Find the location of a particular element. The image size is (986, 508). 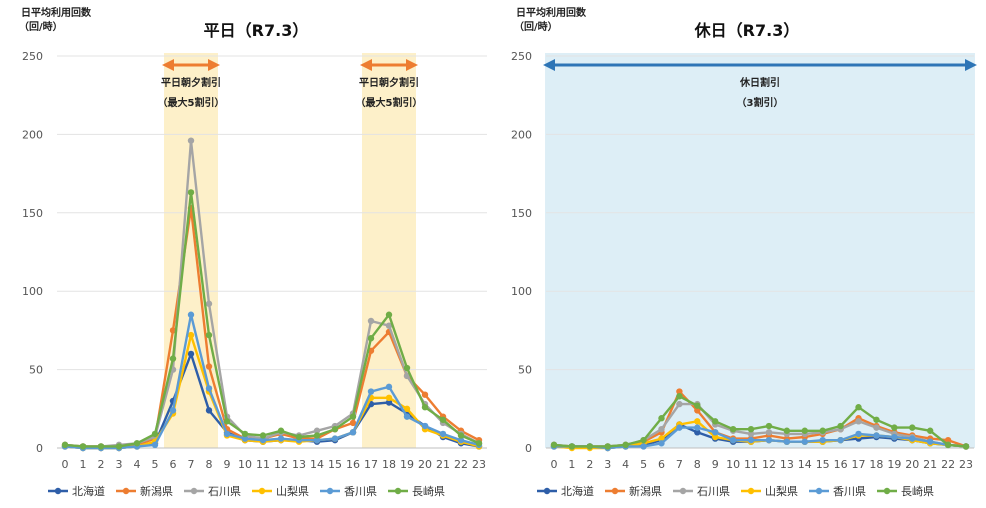

legend-item: 石川県 is located at coordinates (701, 491).